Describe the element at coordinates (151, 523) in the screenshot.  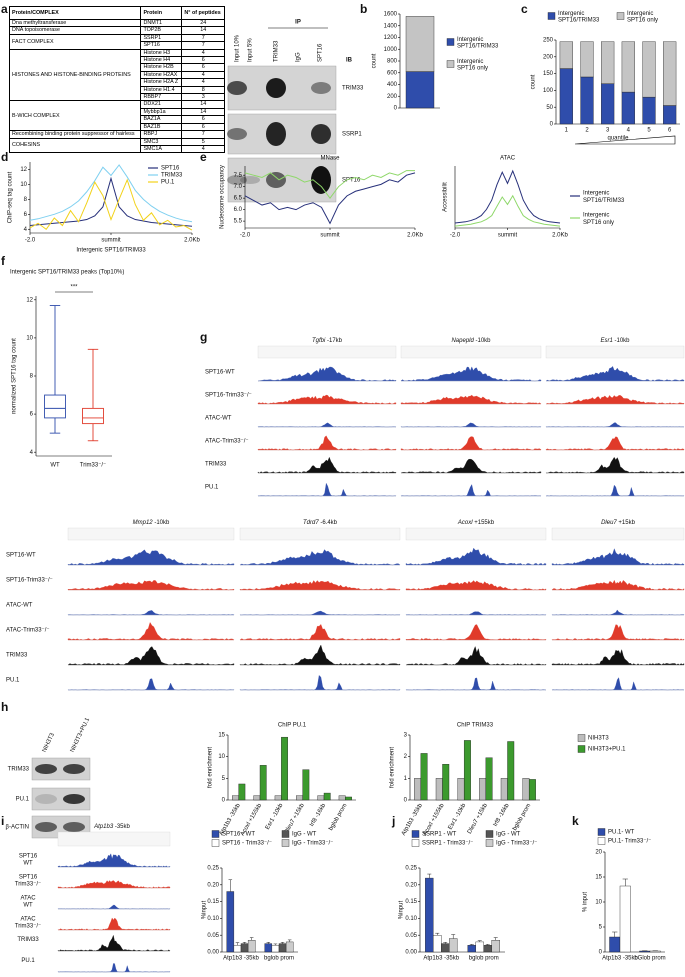
I see `locus-title: Mmp12 -10kb` at that location.